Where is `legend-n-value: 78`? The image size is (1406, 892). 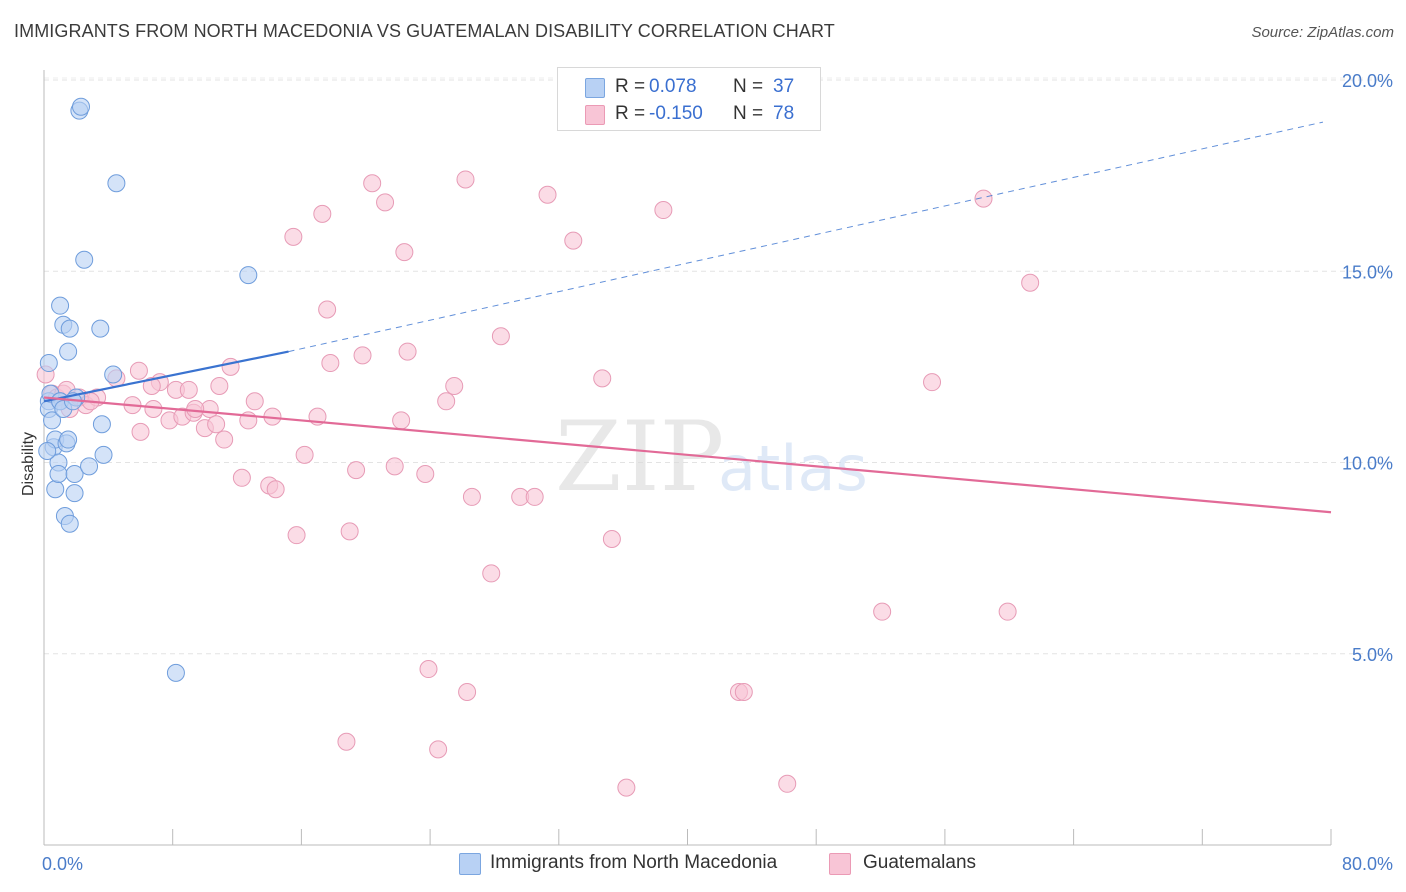
legend-n-value: 78 is located at coordinates (784, 113).